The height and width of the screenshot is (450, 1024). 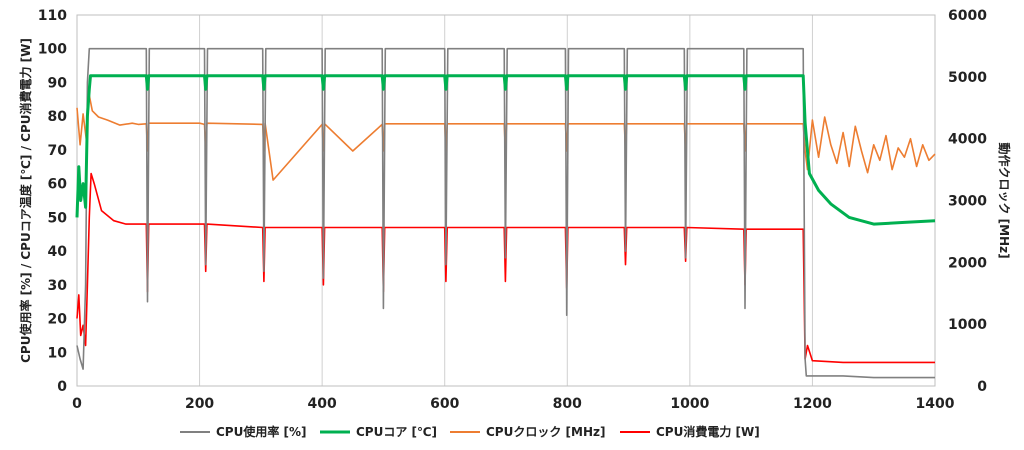 What do you see at coordinates (52, 16) in the screenshot?
I see `y-left-tick-label-110: 110` at bounding box center [52, 16].